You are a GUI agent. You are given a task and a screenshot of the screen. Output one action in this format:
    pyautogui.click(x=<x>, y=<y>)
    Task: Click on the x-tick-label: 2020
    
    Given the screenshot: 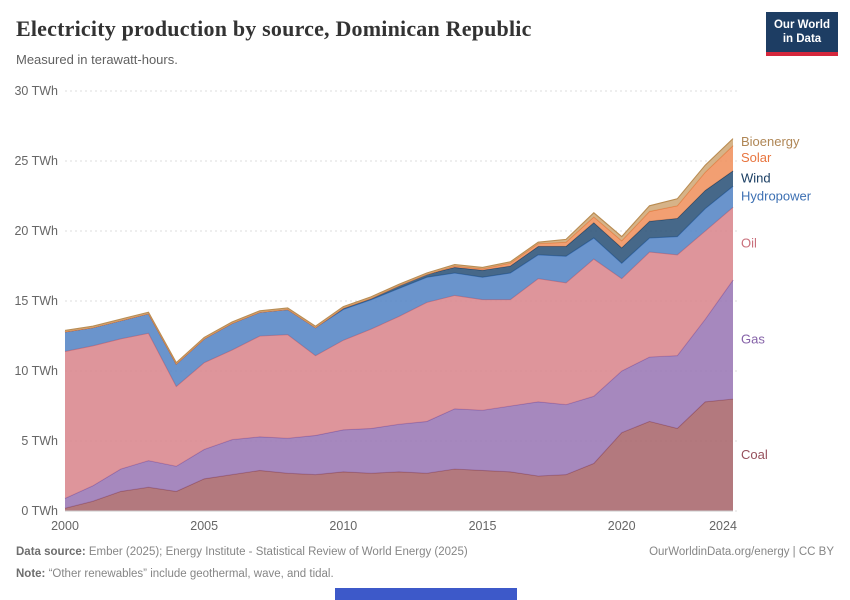 What is the action you would take?
    pyautogui.click(x=622, y=526)
    